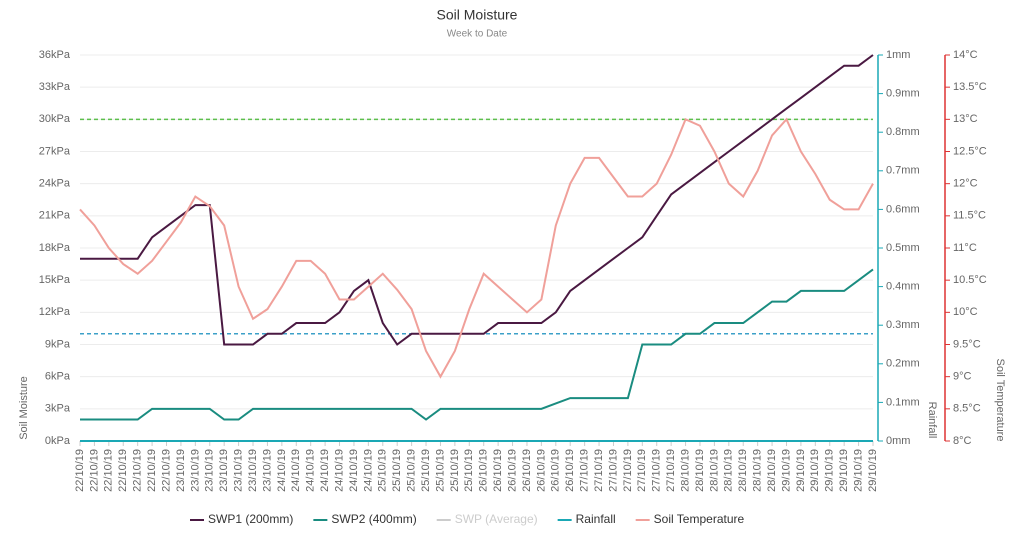  Describe the element at coordinates (903, 287) in the screenshot. I see `y2-tick-label: 0.4mm` at that location.